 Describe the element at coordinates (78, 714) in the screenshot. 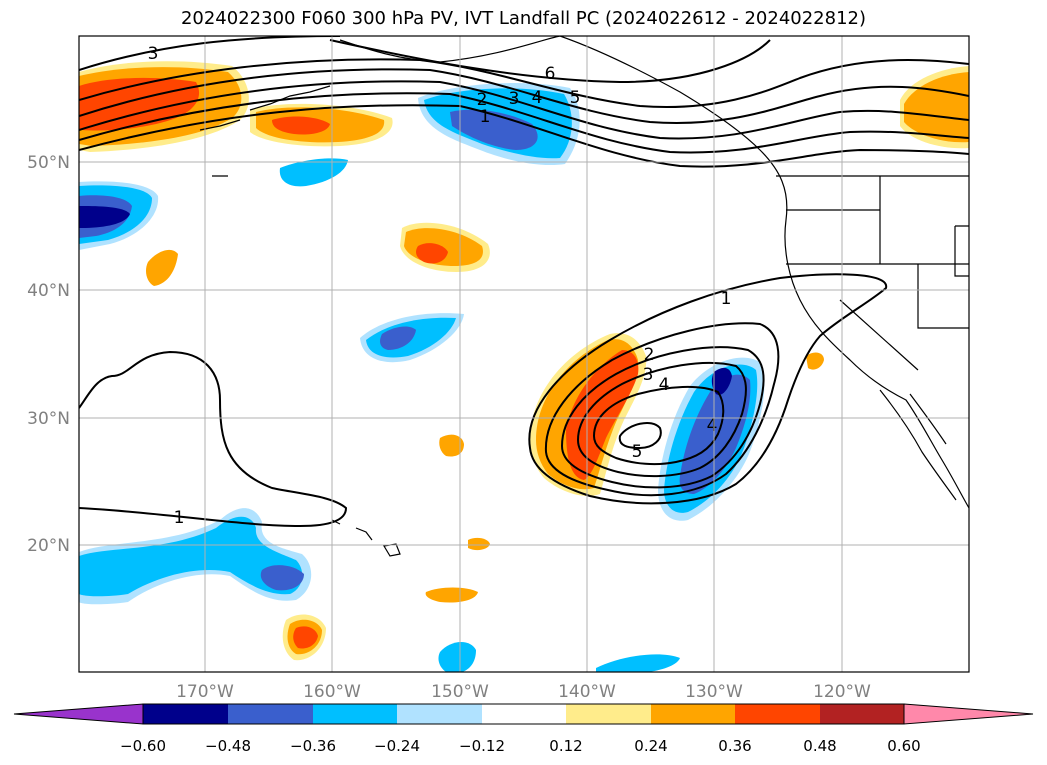

I see `colorbar-extension-low` at that location.